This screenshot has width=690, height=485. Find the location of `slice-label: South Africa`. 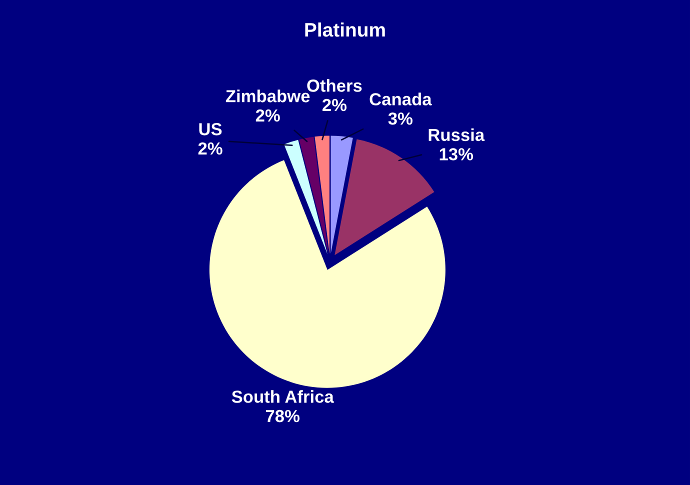

slice-label: South Africa is located at coordinates (283, 396).